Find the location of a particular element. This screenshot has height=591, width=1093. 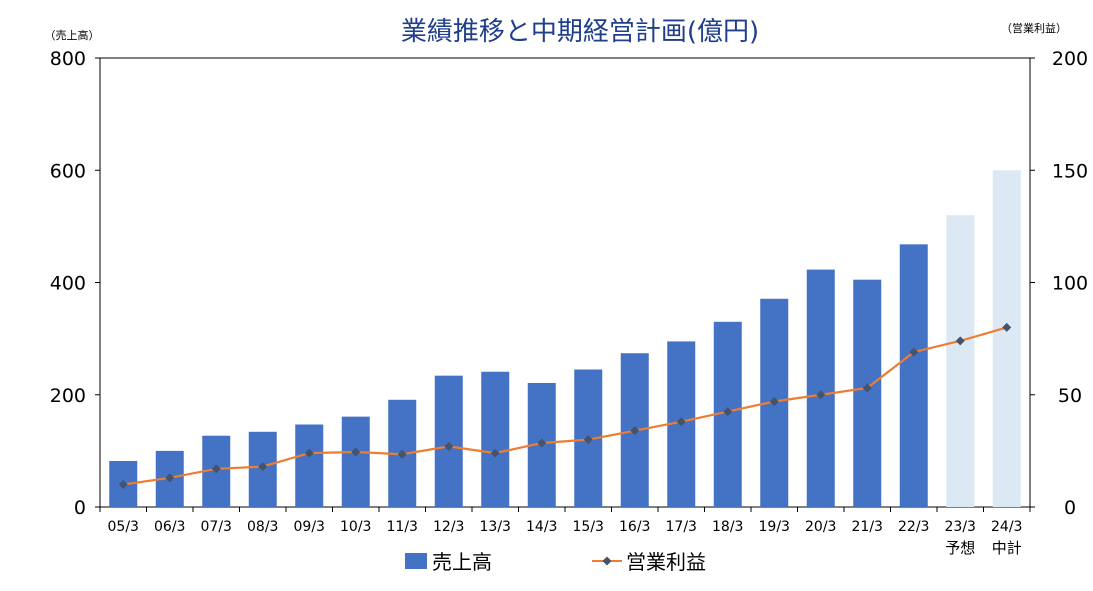

x-tick-label: 24/3 is located at coordinates (1006, 527).